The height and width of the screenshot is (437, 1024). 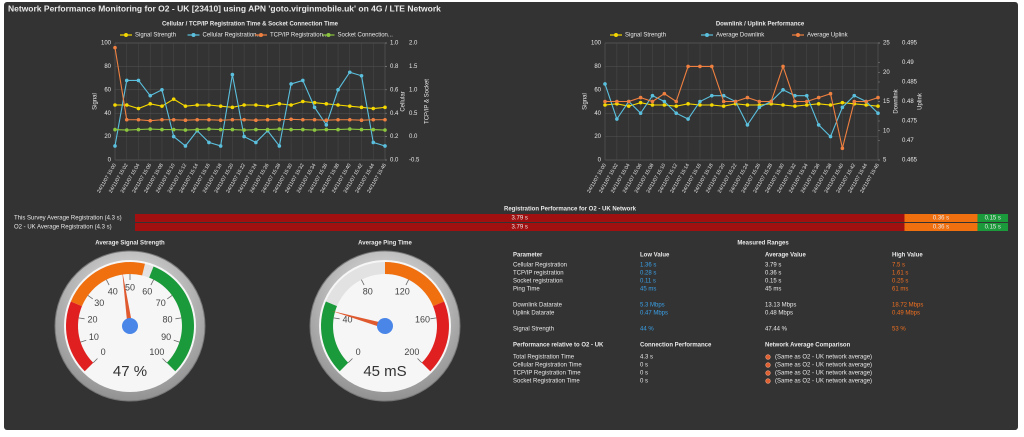 I want to click on y2-tick-label: 0.6, so click(x=394, y=90).